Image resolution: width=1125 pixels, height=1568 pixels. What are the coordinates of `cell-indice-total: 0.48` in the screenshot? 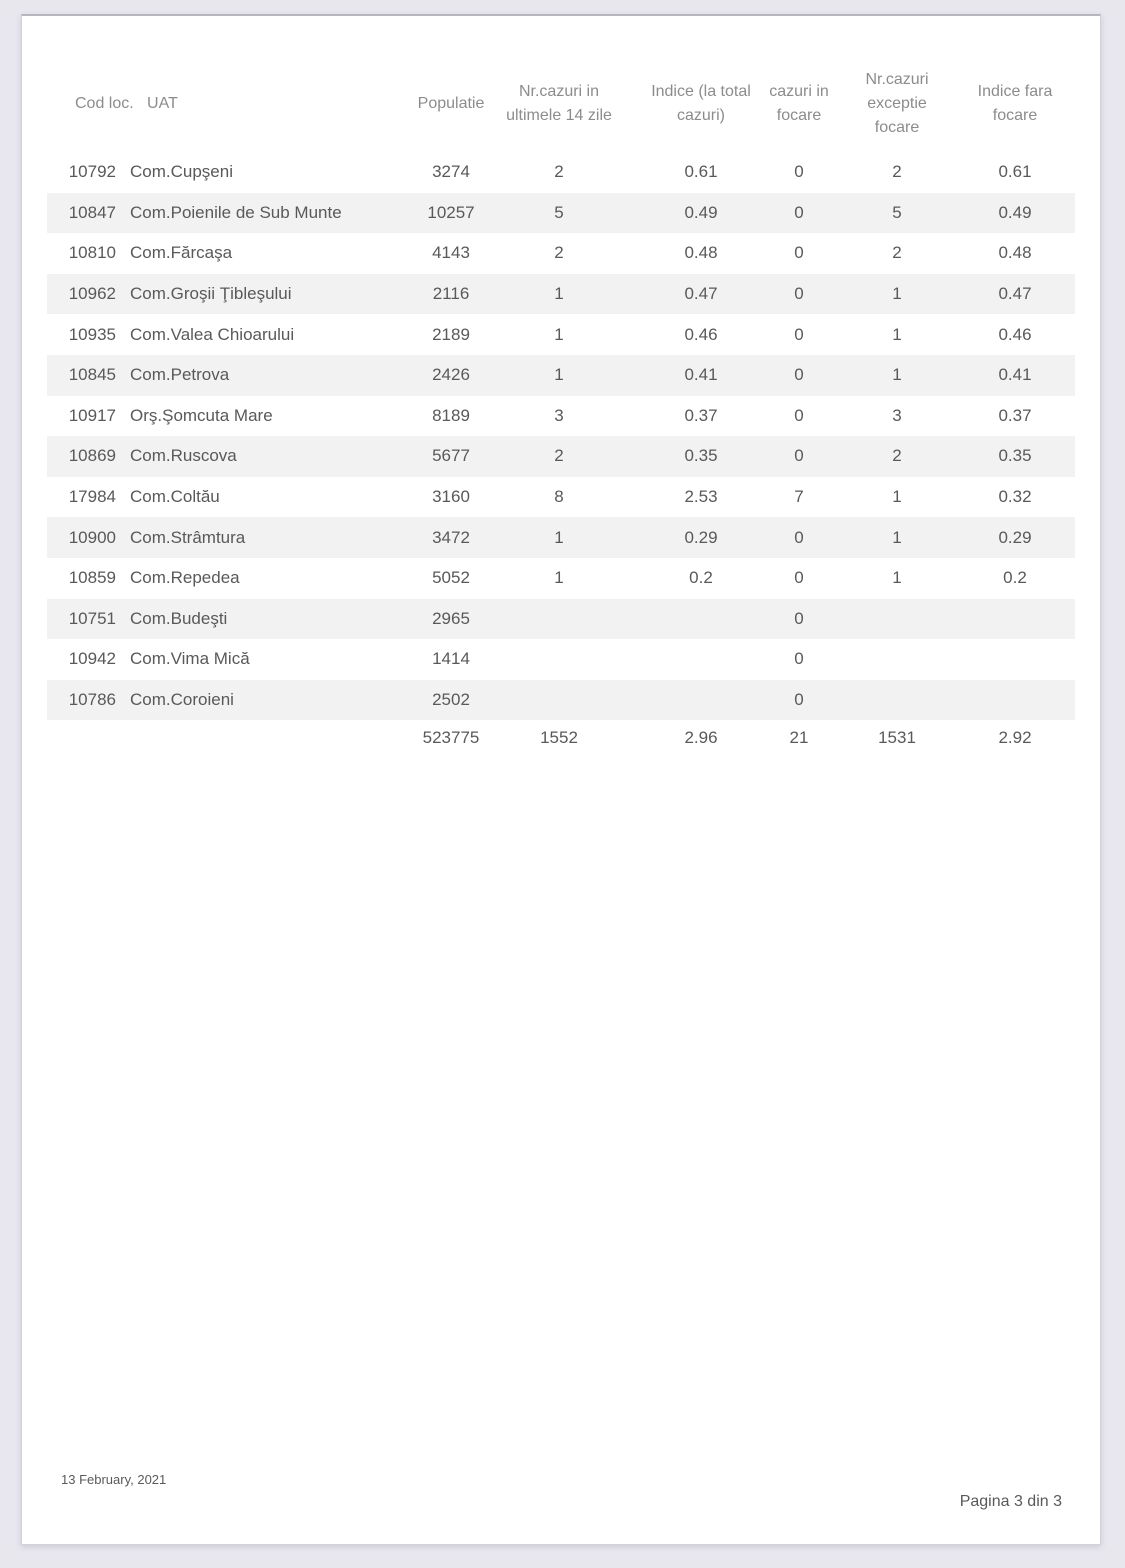 It's located at (701, 253).